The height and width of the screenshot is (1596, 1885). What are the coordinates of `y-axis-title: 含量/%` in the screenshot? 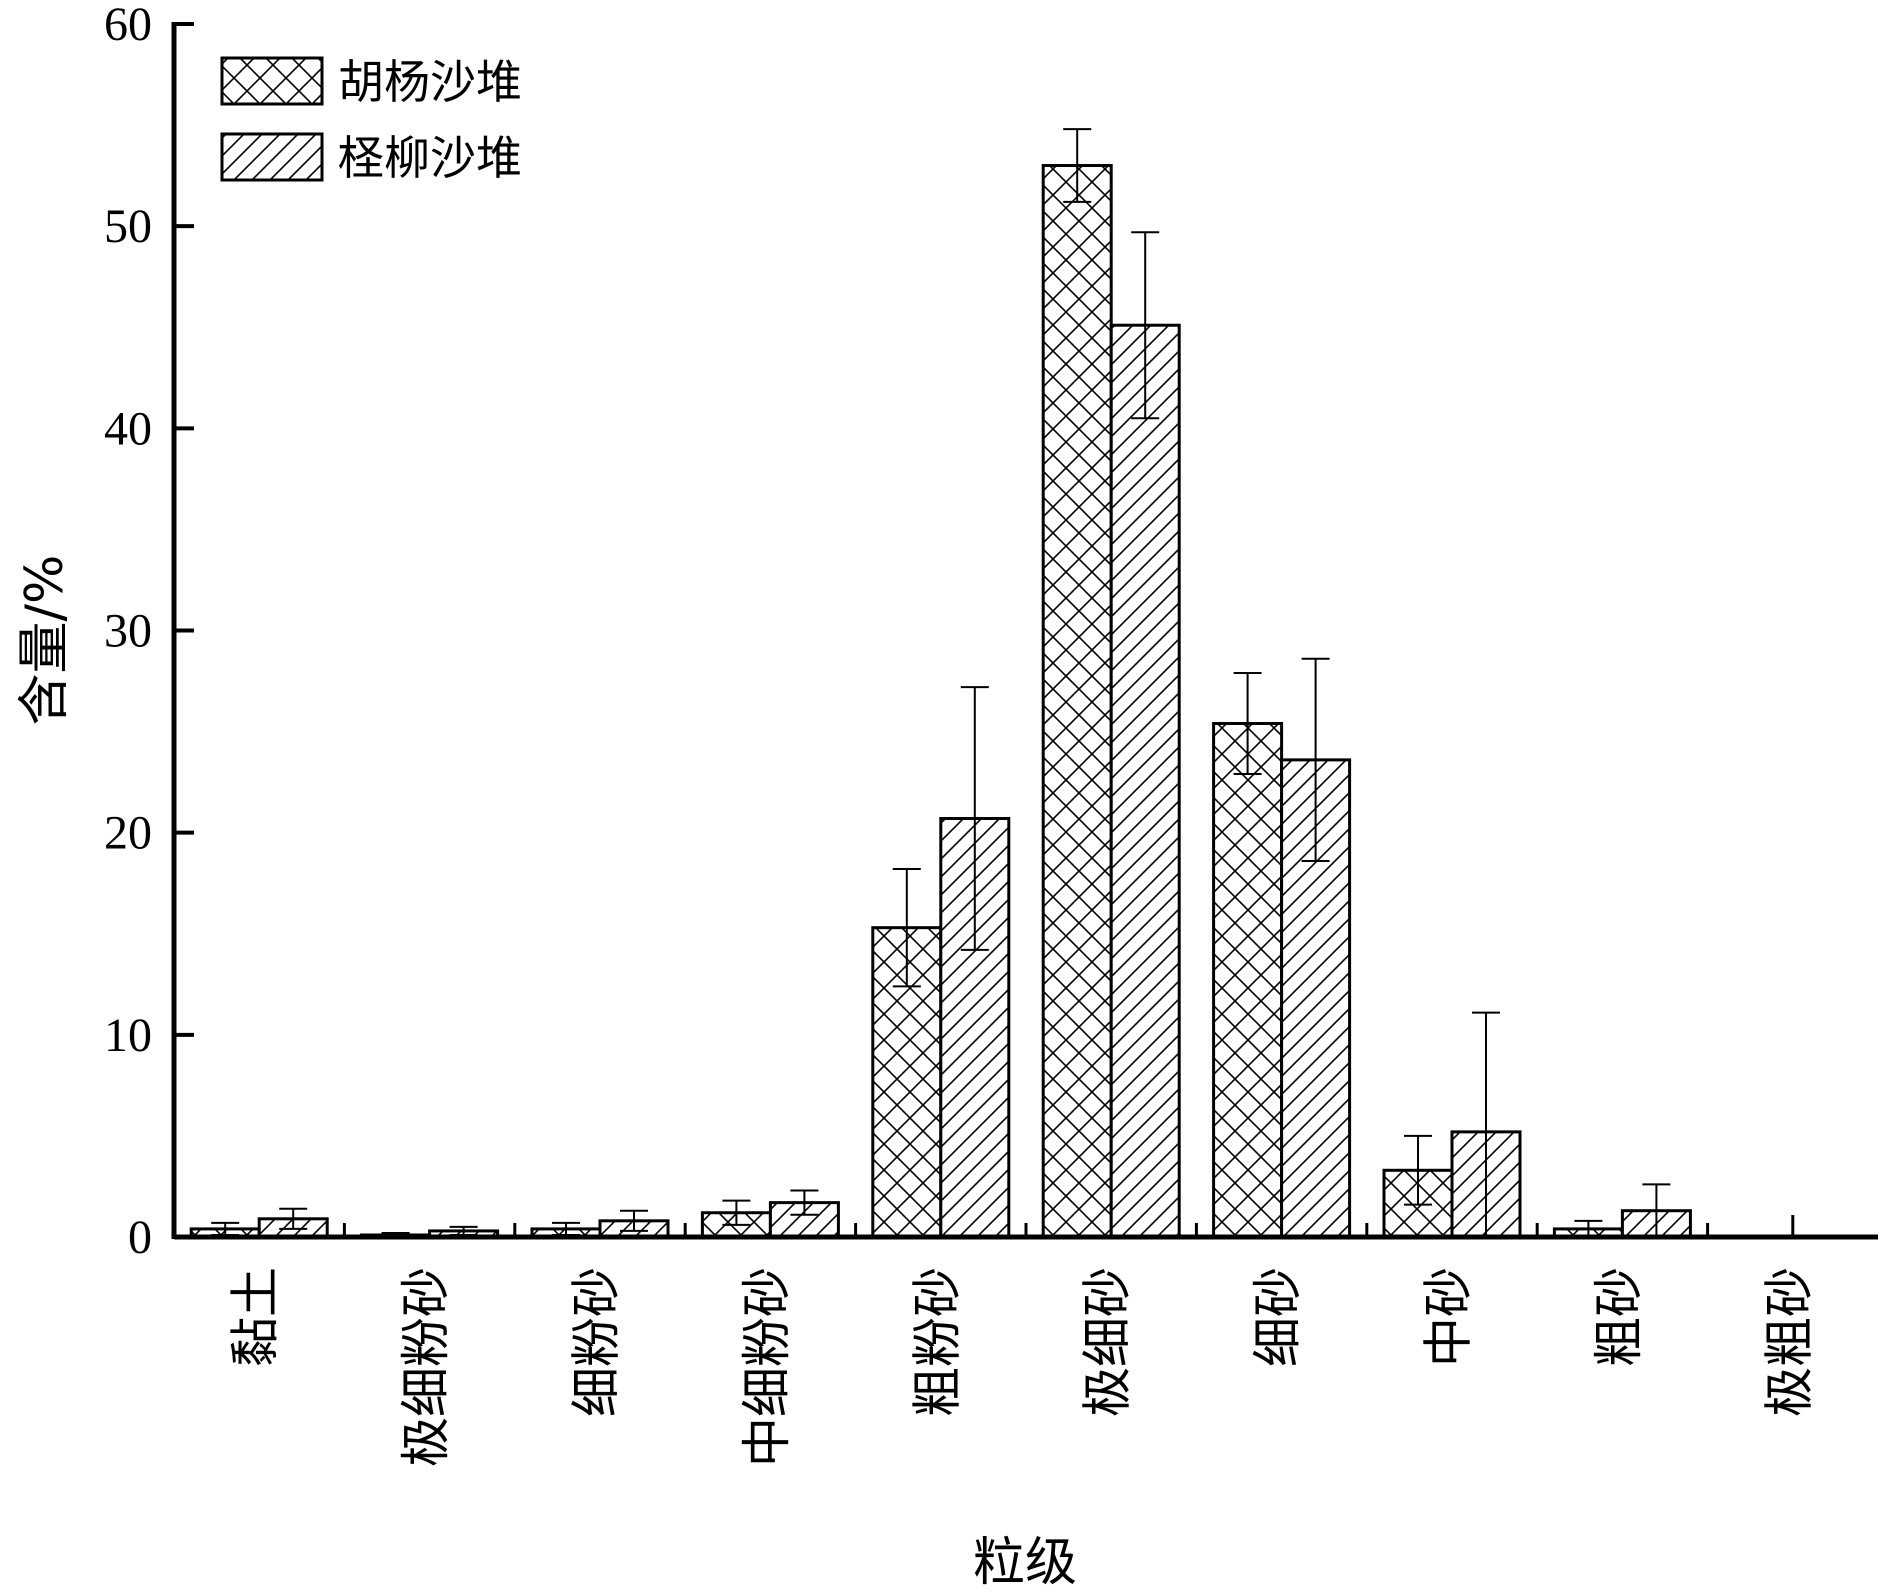 It's located at (45, 640).